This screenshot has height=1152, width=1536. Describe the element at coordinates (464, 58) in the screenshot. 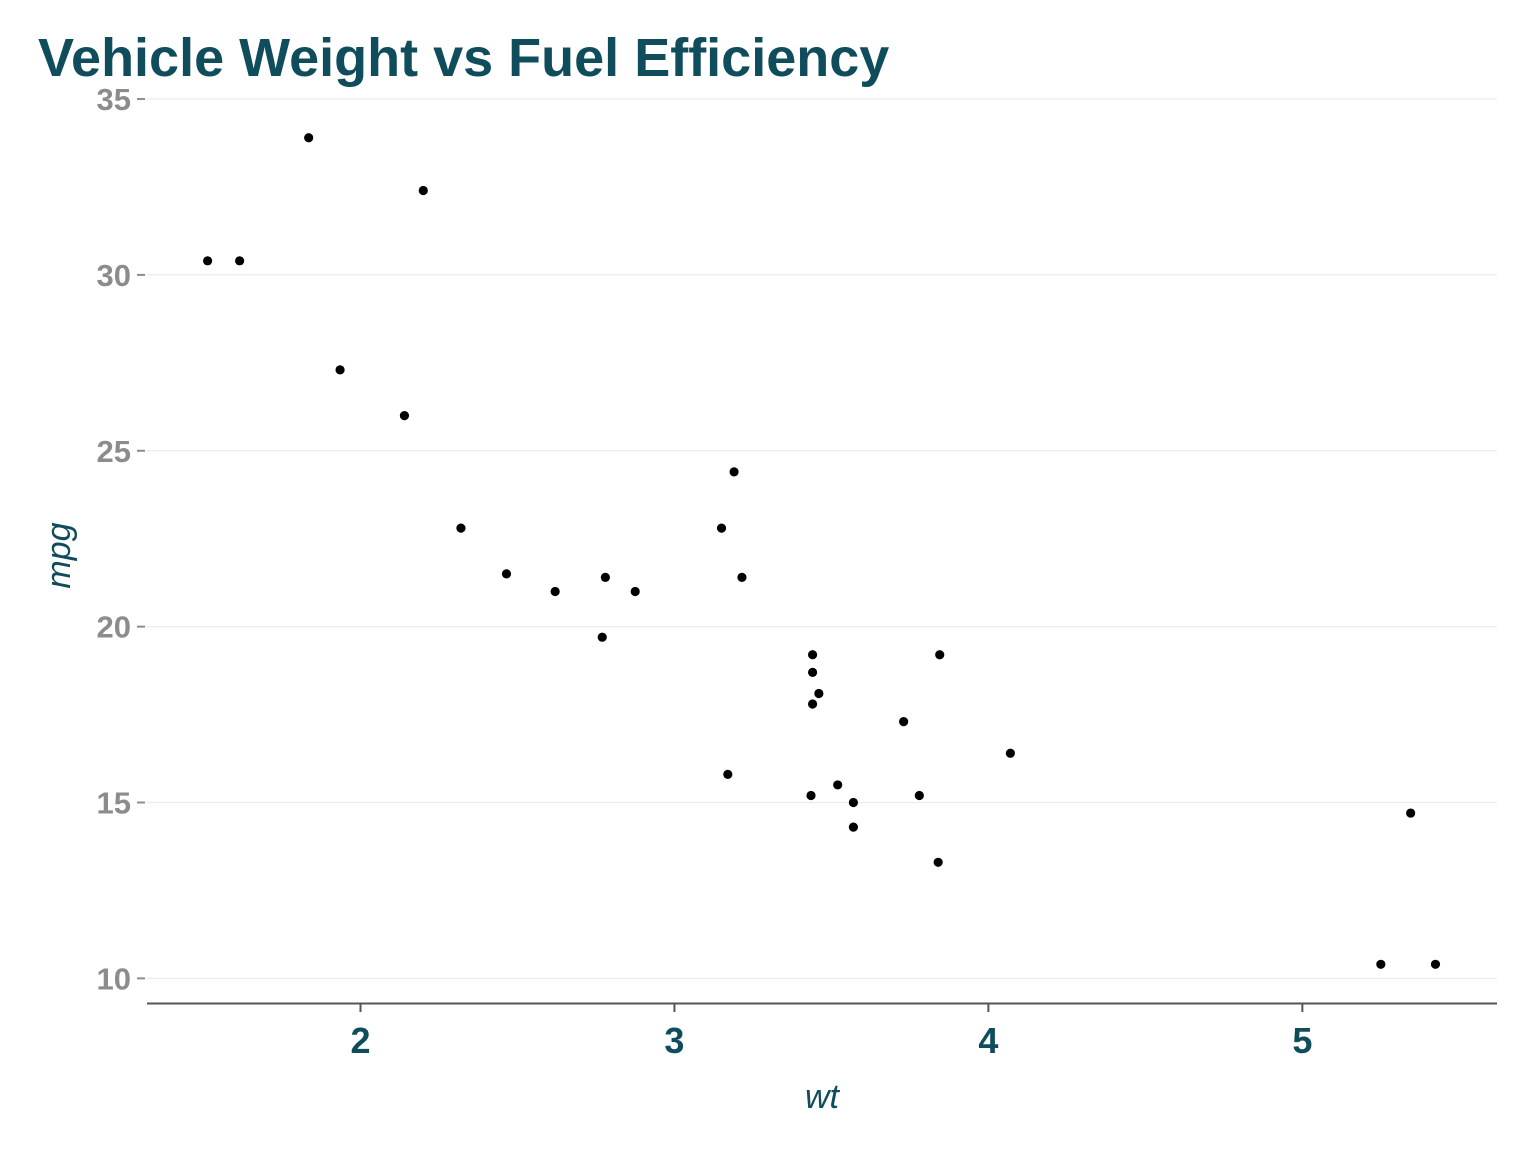

I see `chart-title: Vehicle Weight vs Fuel Efficiency` at that location.